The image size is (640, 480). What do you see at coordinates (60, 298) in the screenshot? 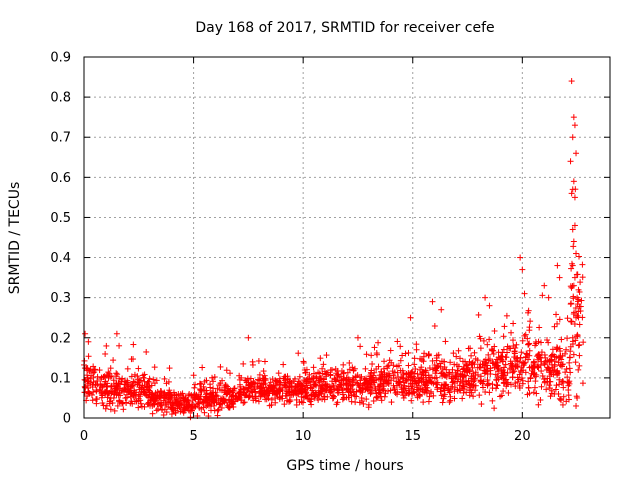
I see `y-tick-label: 0.3` at bounding box center [60, 298].